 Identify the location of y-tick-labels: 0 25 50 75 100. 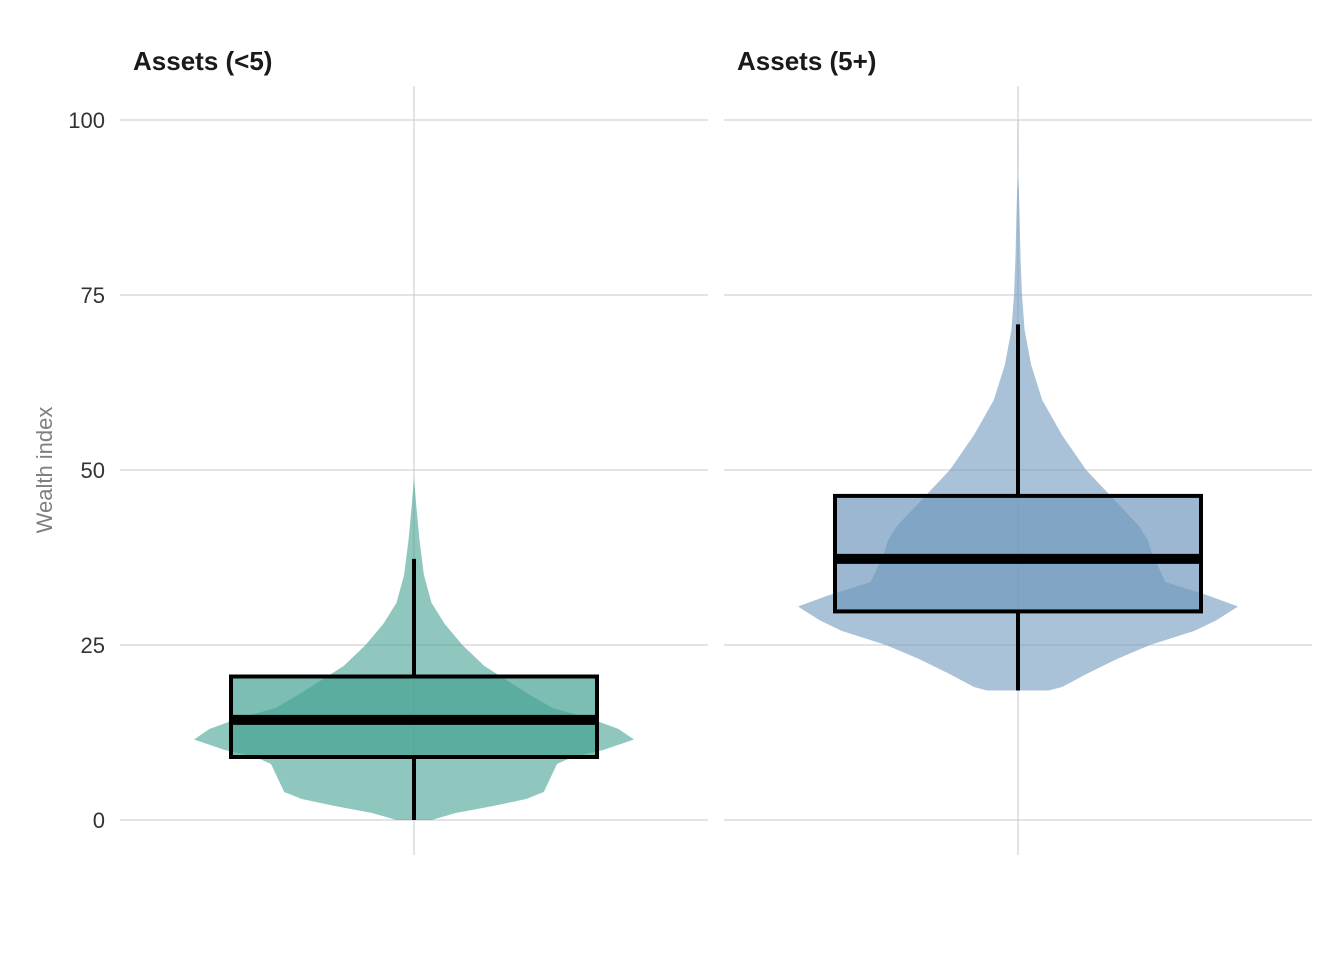
(86, 470).